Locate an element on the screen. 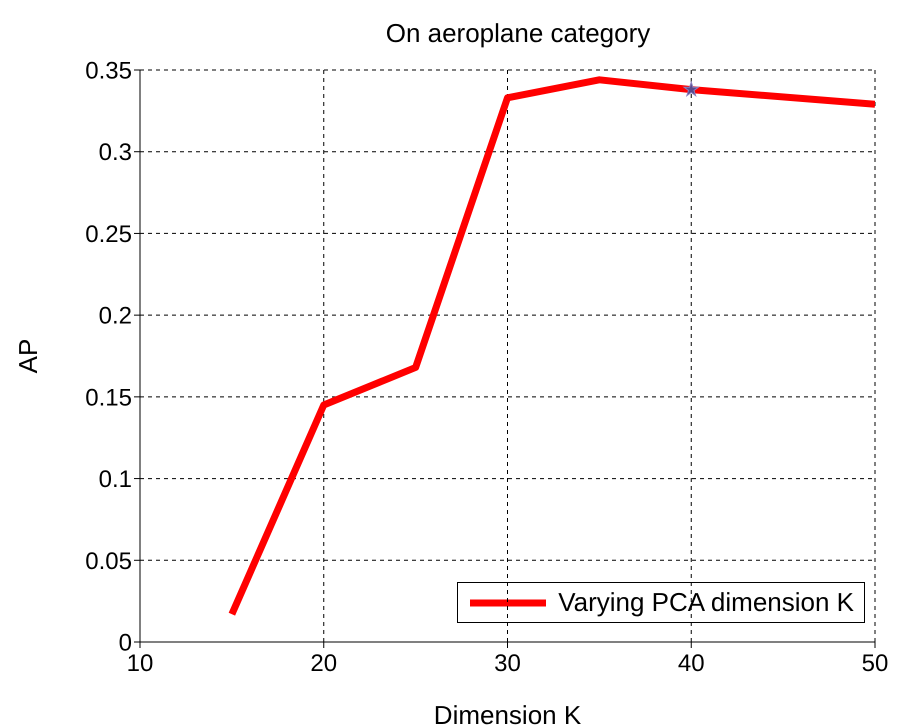  x-tick-label: 50 is located at coordinates (875, 664).